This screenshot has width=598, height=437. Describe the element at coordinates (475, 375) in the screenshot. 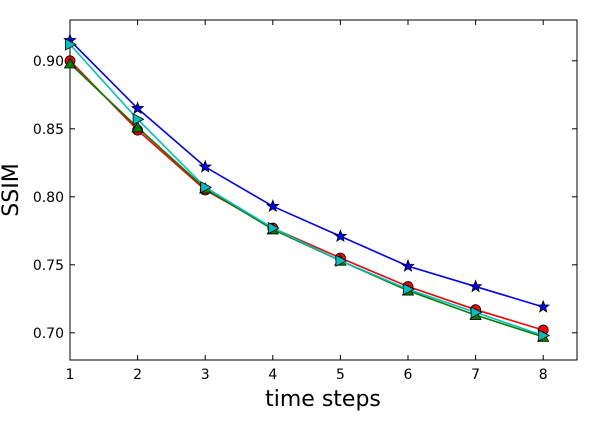

I see `x-tick-label: 7` at that location.